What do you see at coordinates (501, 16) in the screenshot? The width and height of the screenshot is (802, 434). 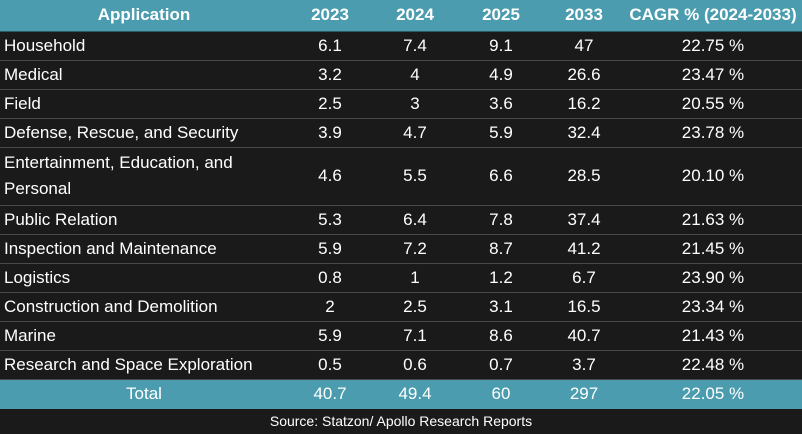 I see `header-2025: 2025` at bounding box center [501, 16].